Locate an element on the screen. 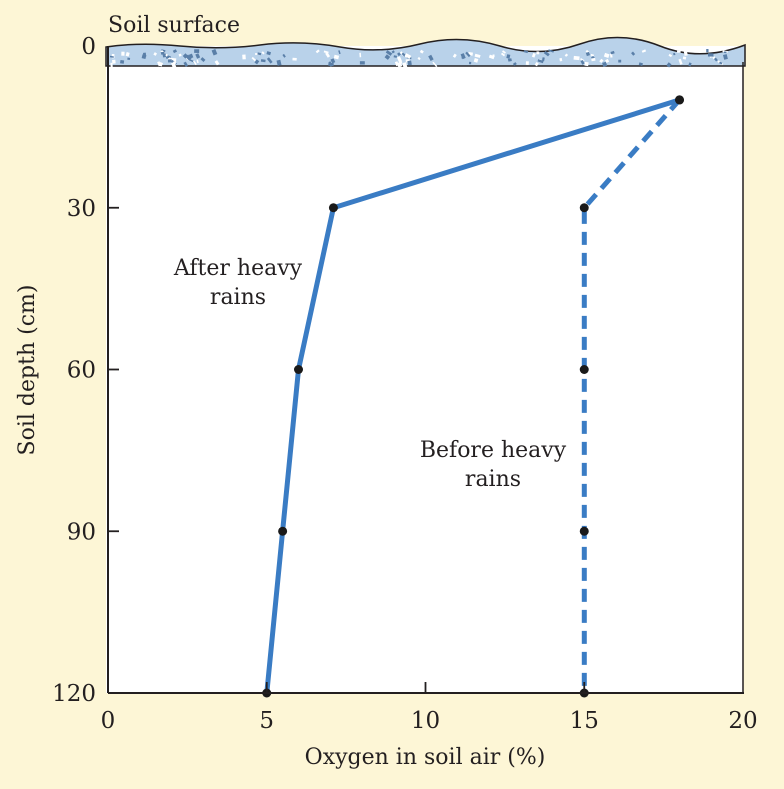  y-axis-title: Soil depth (cm) is located at coordinates (27, 370).